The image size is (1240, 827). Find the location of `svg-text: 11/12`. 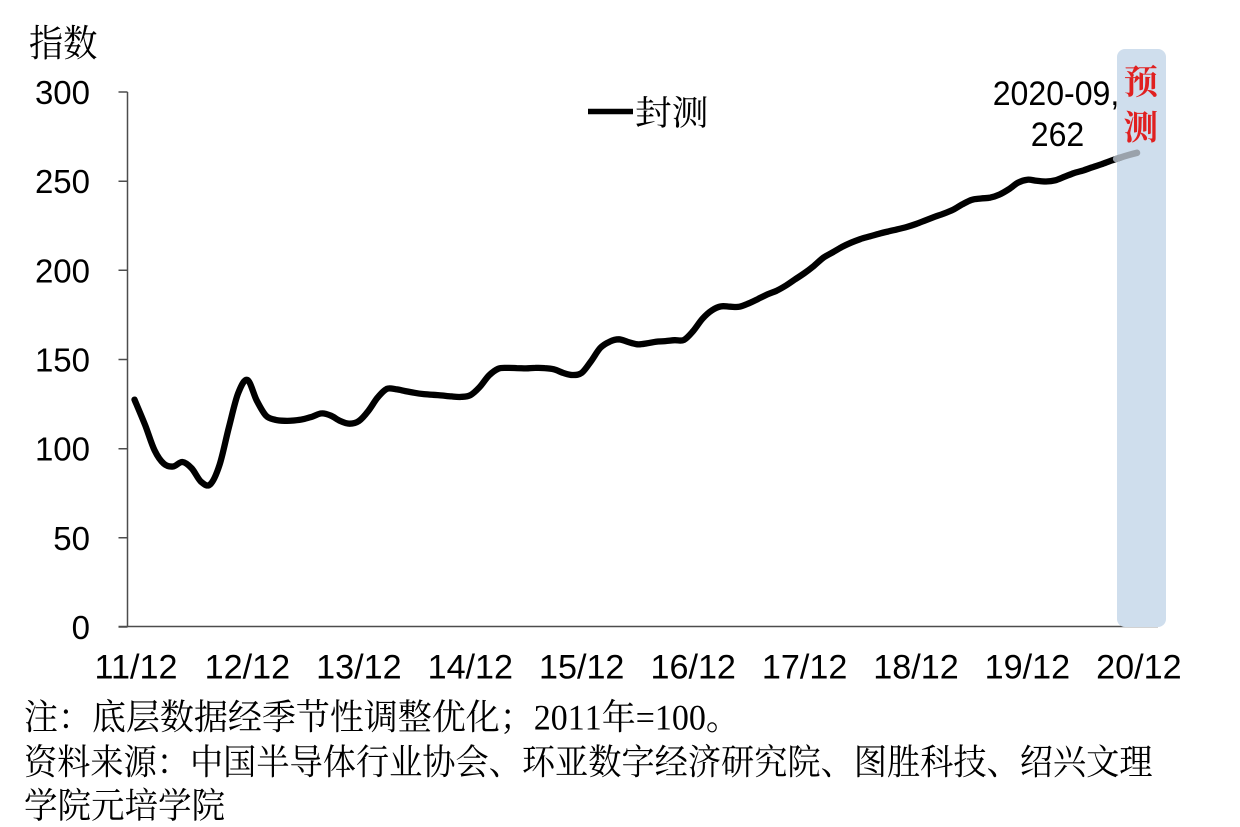

svg-text: 11/12 is located at coordinates (136, 667).